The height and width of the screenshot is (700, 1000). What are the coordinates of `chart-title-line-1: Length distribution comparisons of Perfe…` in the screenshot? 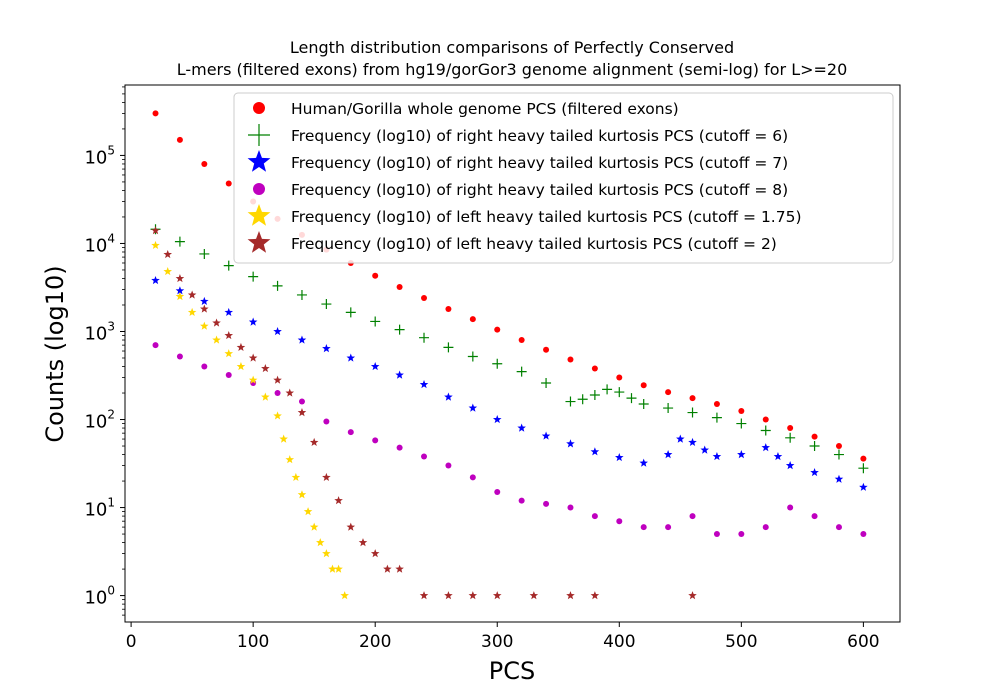 It's located at (512, 47).